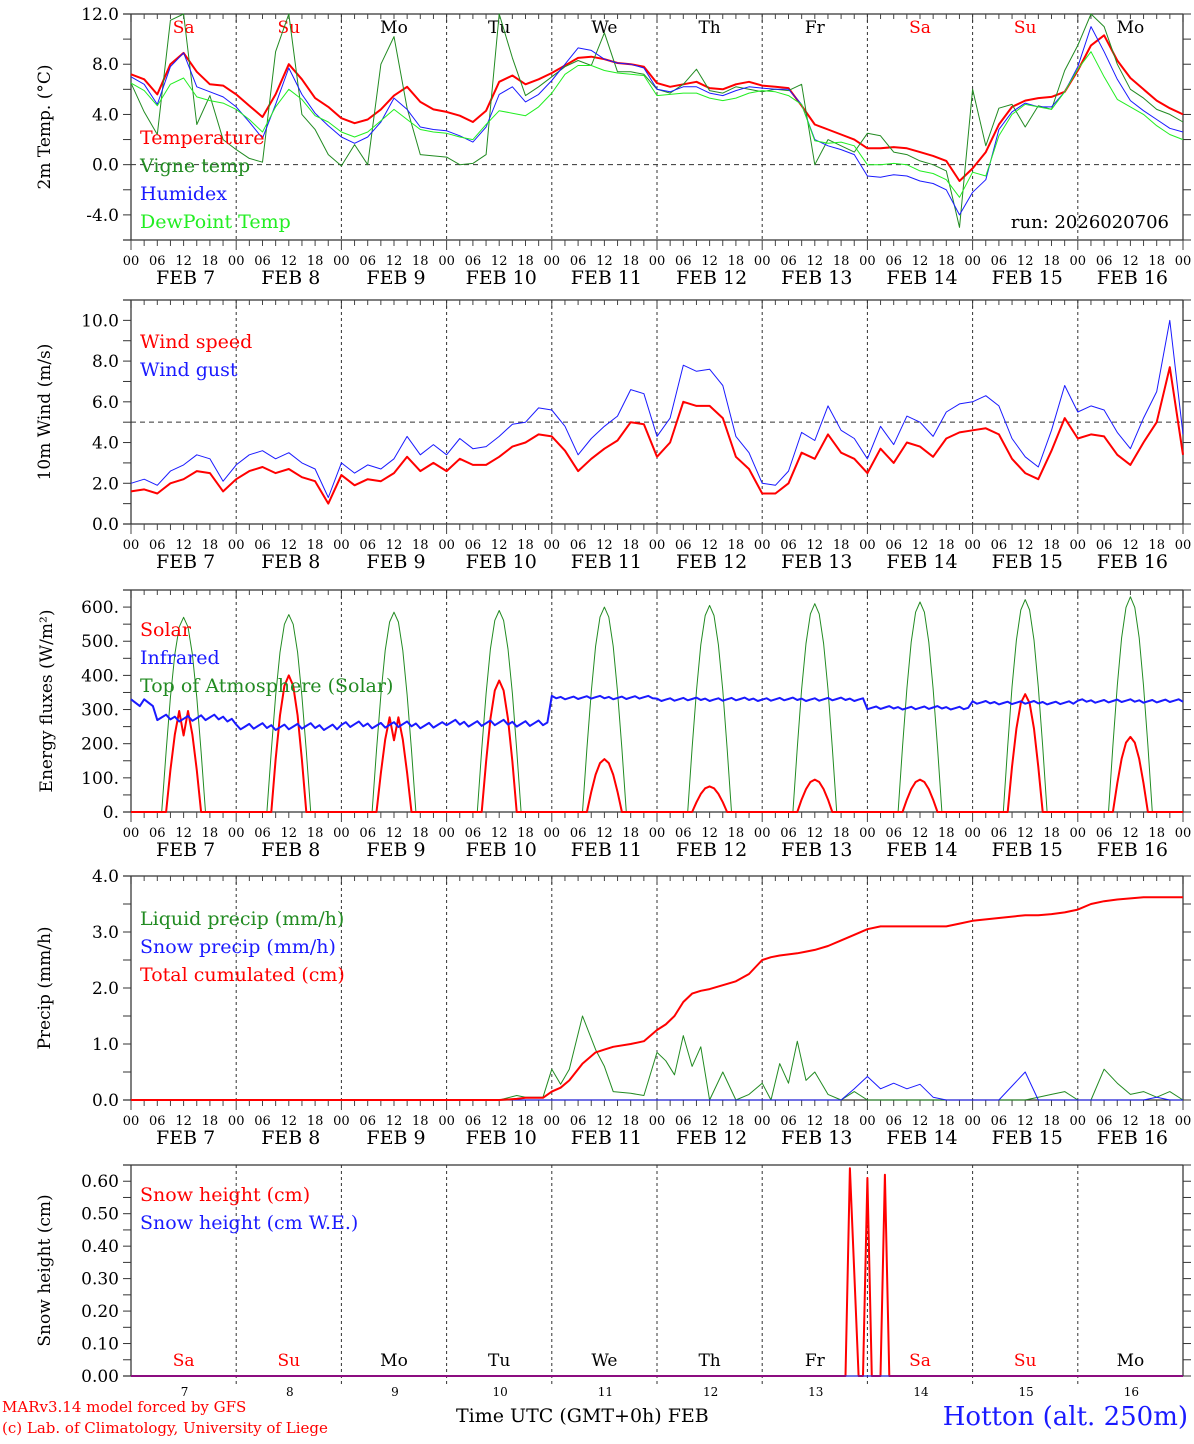 This screenshot has width=1194, height=1444. I want to click on x-day-number: 10, so click(500, 1392).